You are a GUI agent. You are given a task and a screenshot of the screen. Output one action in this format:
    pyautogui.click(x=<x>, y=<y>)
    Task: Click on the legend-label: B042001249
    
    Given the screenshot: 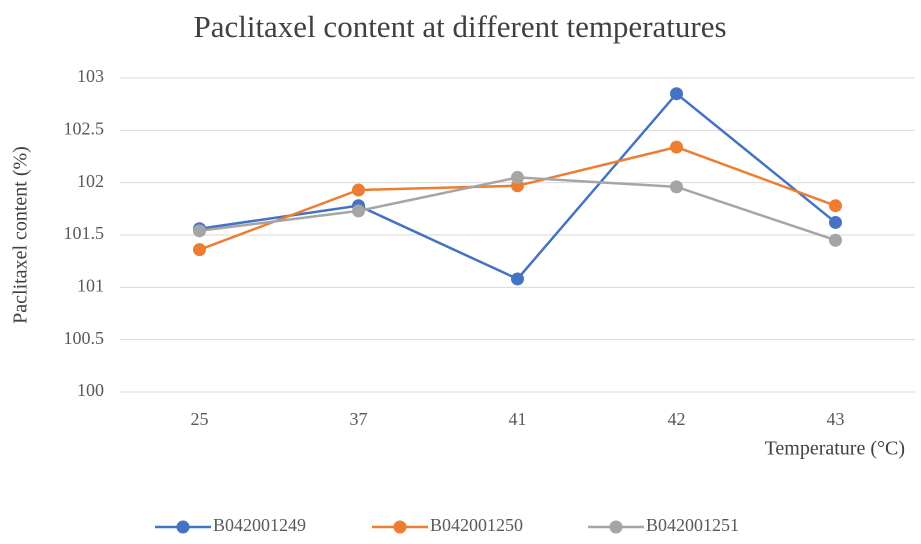 What is the action you would take?
    pyautogui.click(x=259, y=525)
    